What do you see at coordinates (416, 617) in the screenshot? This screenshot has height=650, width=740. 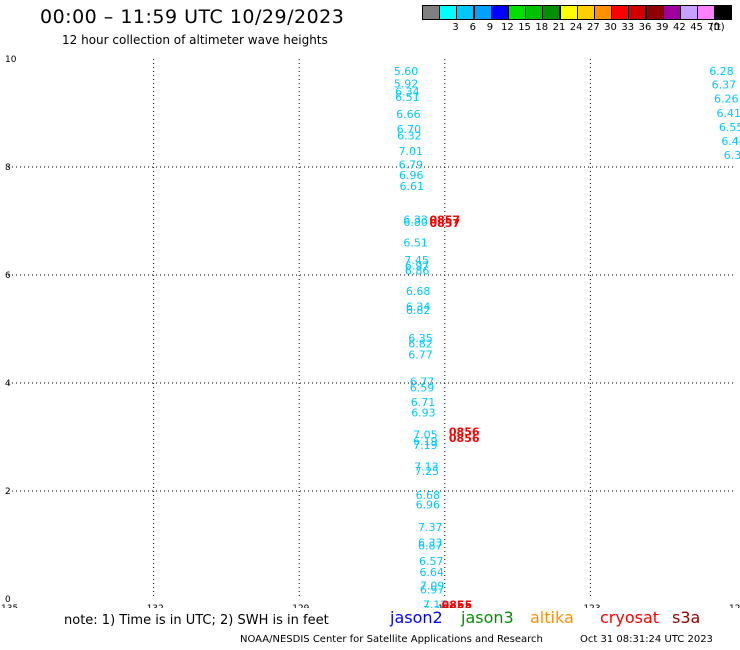 I see `legend-jason2: jason2` at bounding box center [416, 617].